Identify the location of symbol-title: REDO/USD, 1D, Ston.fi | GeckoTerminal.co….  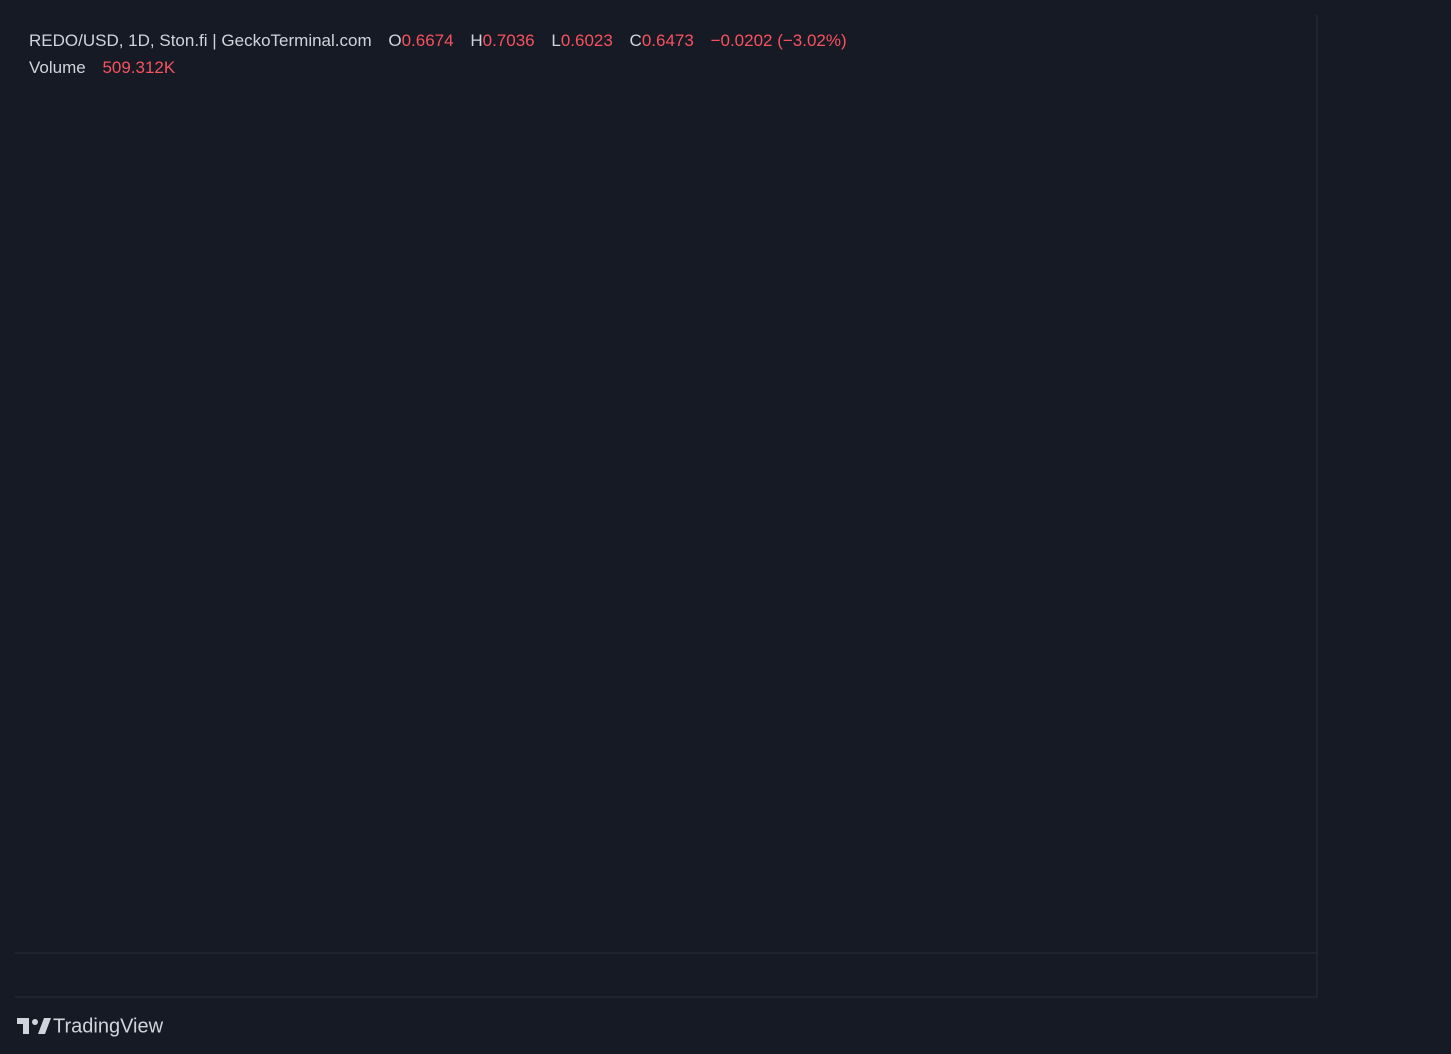
(200, 40).